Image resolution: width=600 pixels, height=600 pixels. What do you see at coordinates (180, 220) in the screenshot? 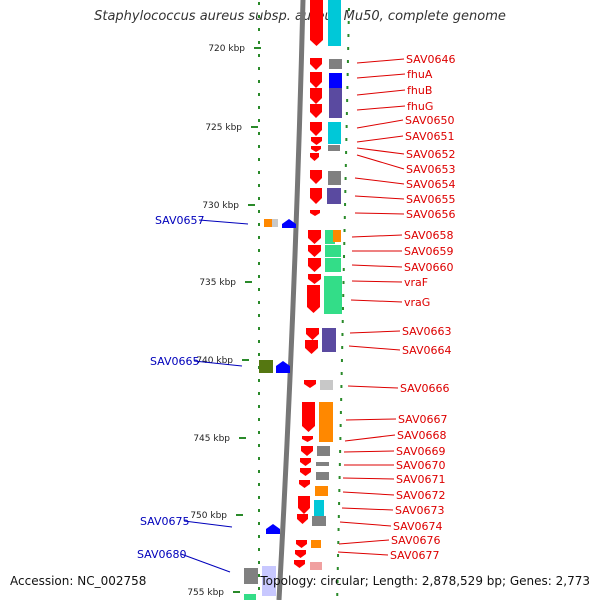
I see `gene-label: SAV0657` at bounding box center [180, 220].